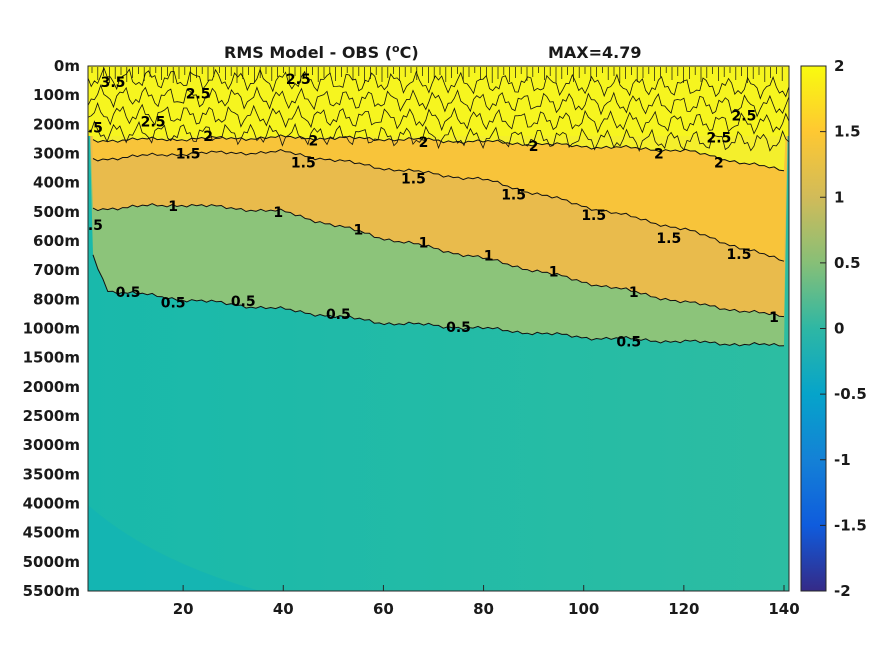 The height and width of the screenshot is (656, 875). Describe the element at coordinates (56, 212) in the screenshot. I see `y-tick-label: 500m` at that location.